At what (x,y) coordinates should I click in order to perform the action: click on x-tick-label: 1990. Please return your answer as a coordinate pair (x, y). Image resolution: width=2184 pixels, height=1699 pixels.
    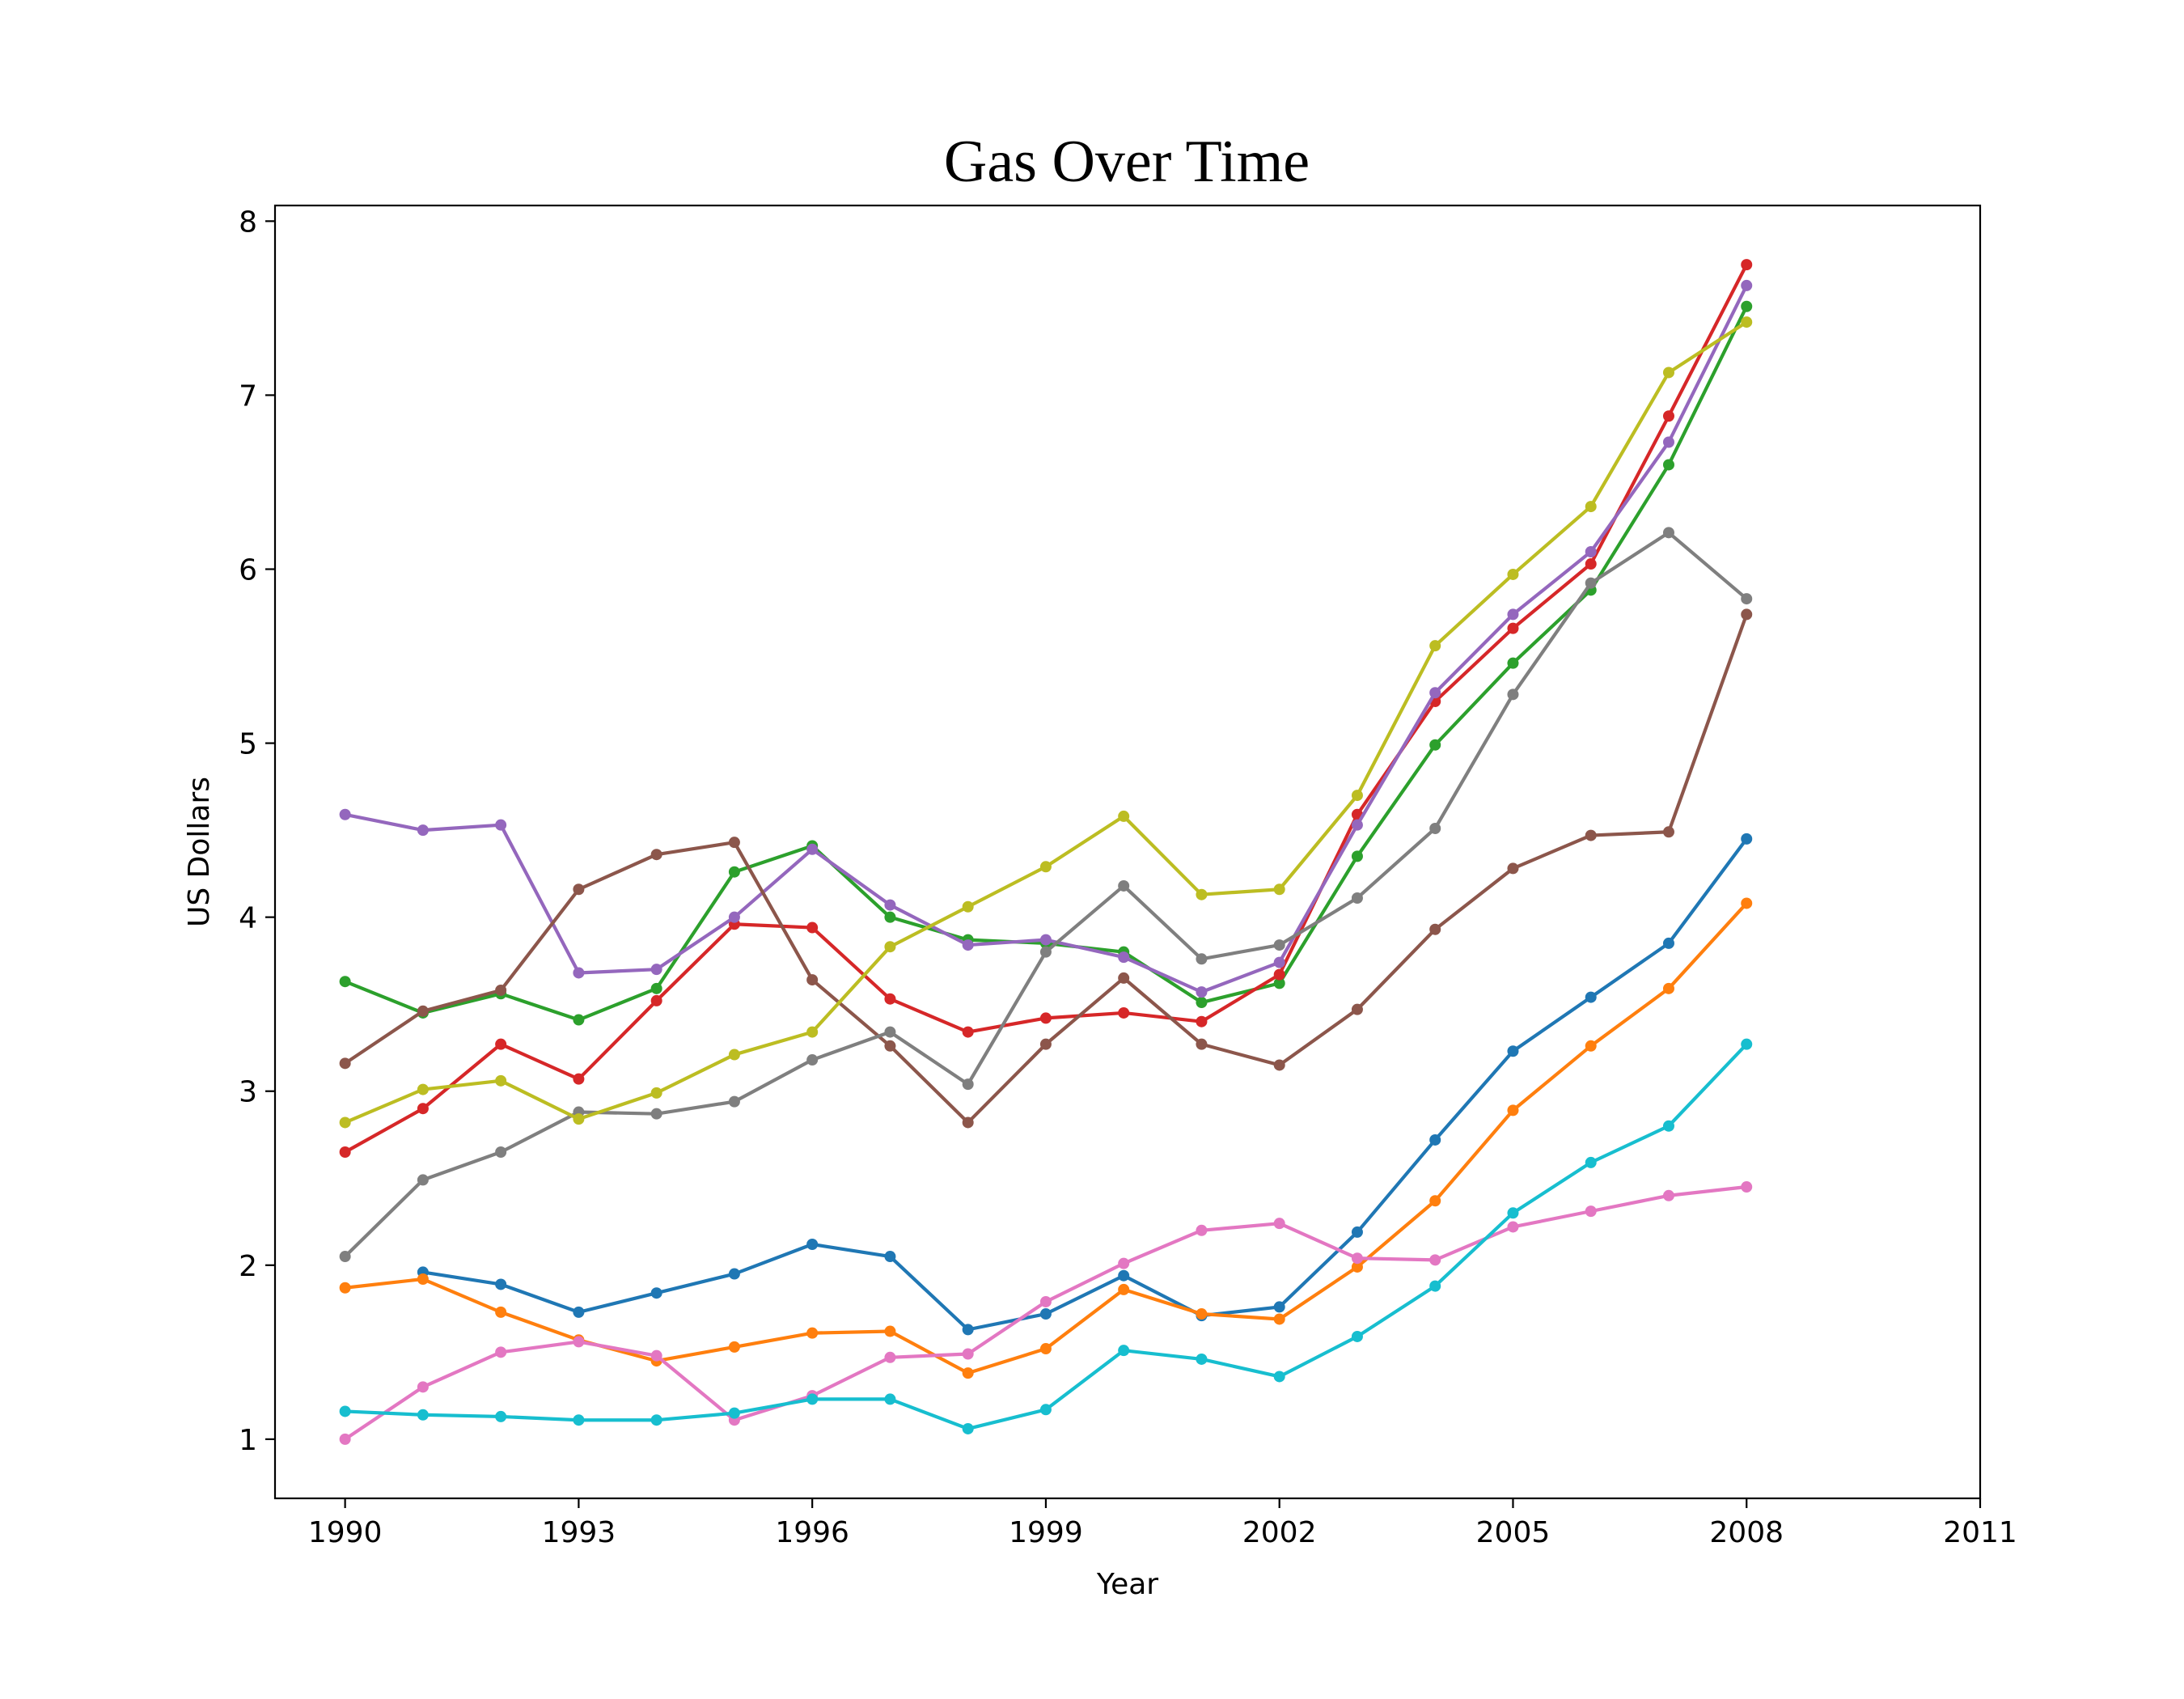
    Looking at the image, I should click on (345, 1532).